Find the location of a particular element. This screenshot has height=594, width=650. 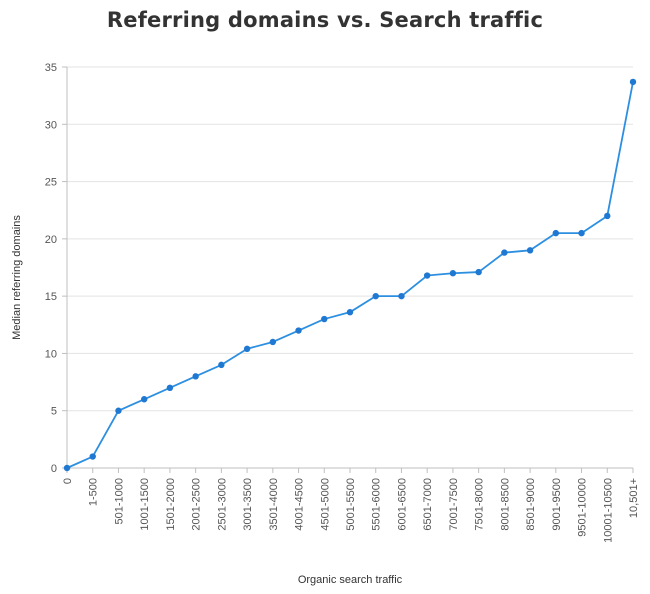

x-tick-label: 5001-5500 is located at coordinates (351, 504).